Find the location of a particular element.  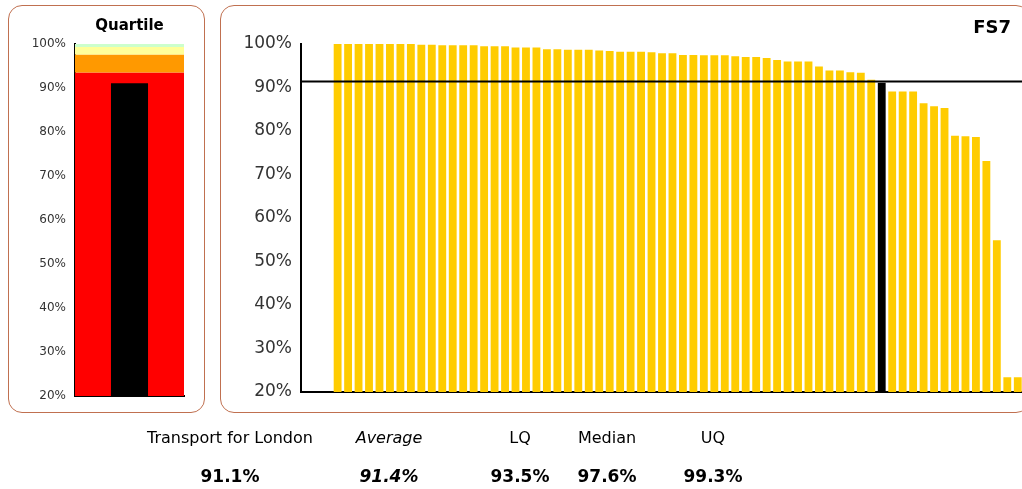

text: 93.5% is located at coordinates (520, 476).